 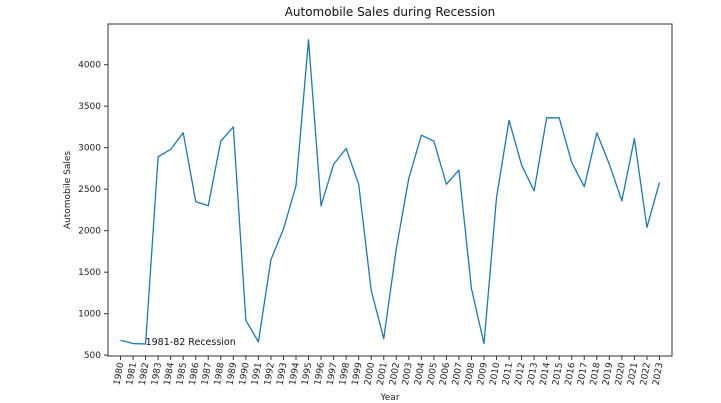 I want to click on y-tick-label: 2500, so click(x=89, y=190).